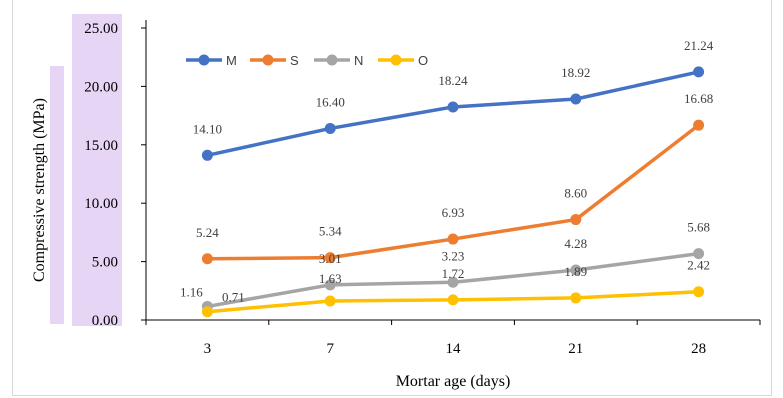 This screenshot has height=398, width=783. I want to click on y-tick-highlights, so click(86, 170).